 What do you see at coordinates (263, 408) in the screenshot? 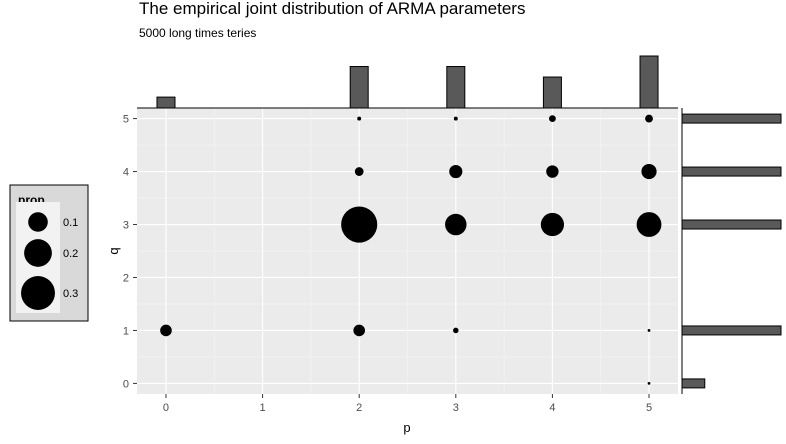
I see `x-tick-label: 1` at bounding box center [263, 408].